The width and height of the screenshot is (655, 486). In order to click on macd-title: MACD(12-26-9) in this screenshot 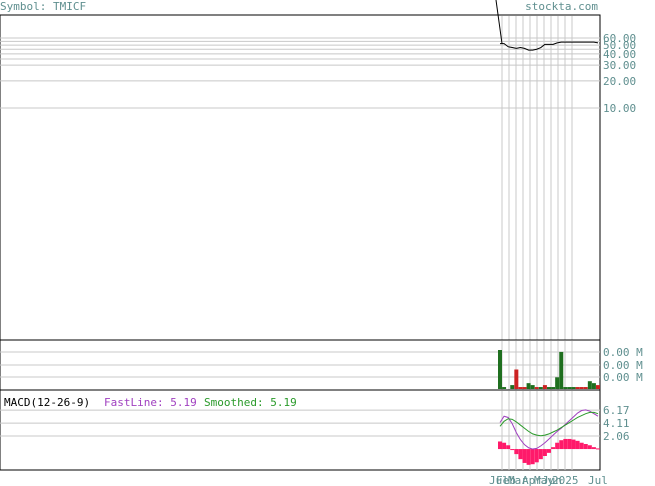, I will do `click(47, 402)`.